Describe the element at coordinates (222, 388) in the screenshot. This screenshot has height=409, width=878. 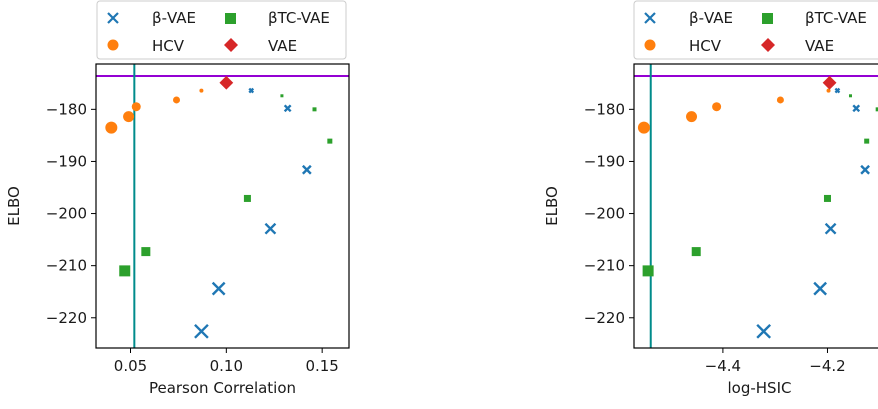
I see `x-axis-label: Pearson Correlation` at that location.